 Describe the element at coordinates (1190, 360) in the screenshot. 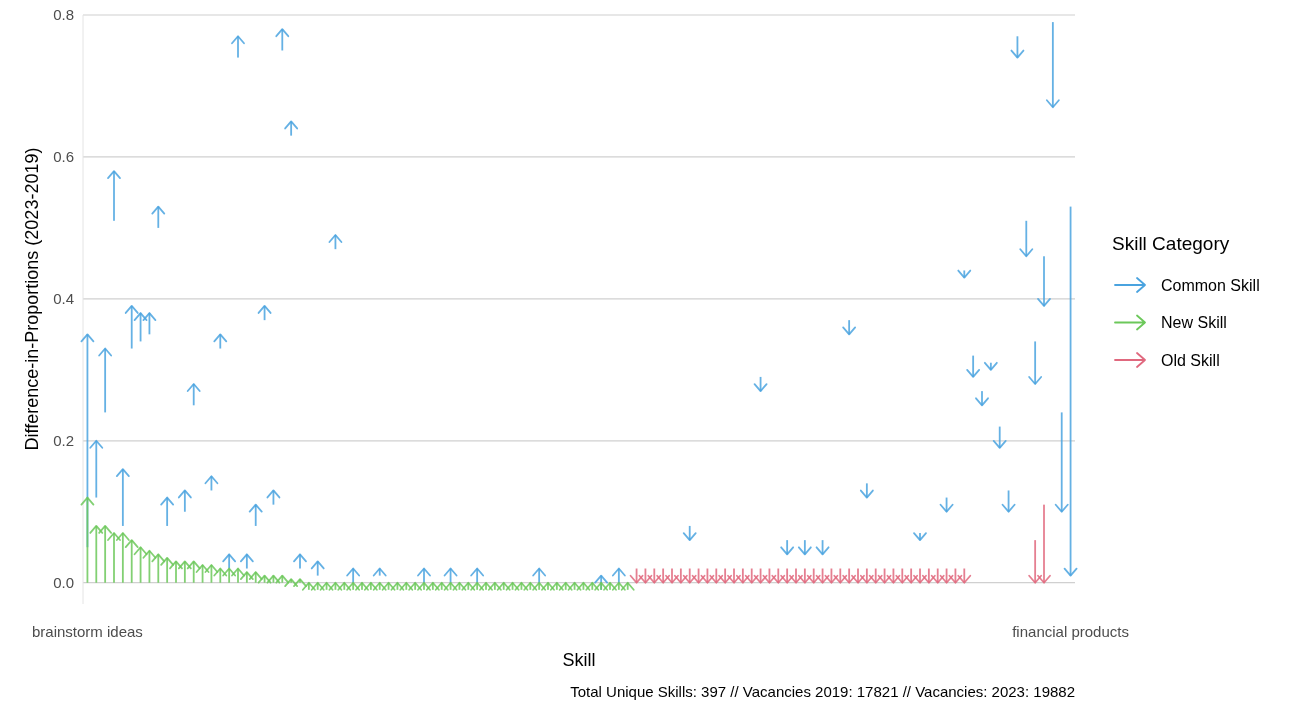

I see `legend-label: Old Skill` at that location.